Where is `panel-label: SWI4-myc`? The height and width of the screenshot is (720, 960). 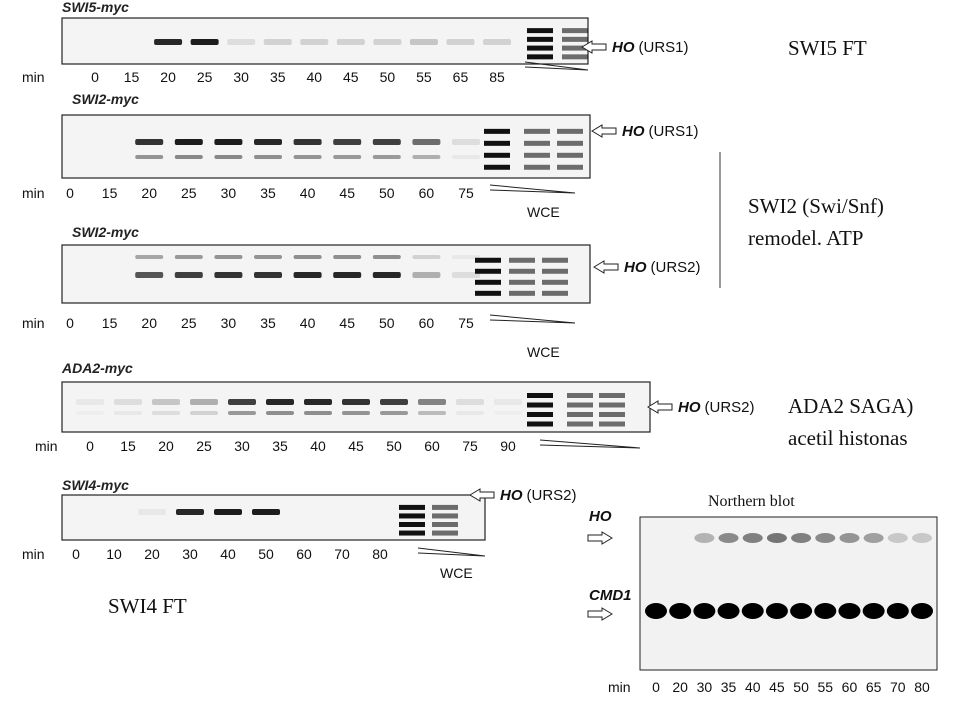
panel-label: SWI4-myc is located at coordinates (95, 485).